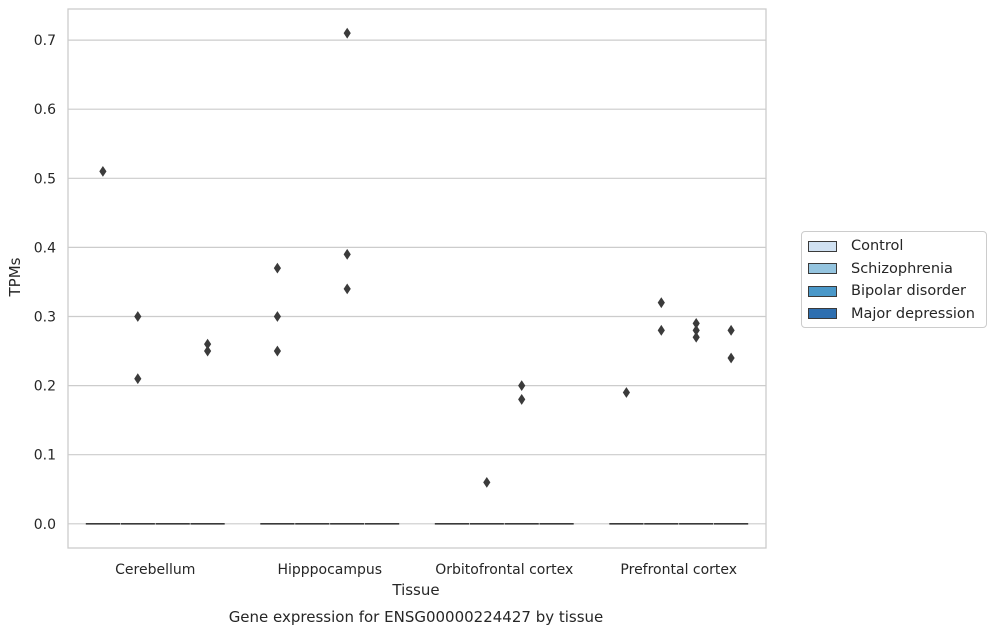 This screenshot has height=634, width=997. Describe the element at coordinates (678, 570) in the screenshot. I see `x-tick-label: Prefrontal cortex` at that location.